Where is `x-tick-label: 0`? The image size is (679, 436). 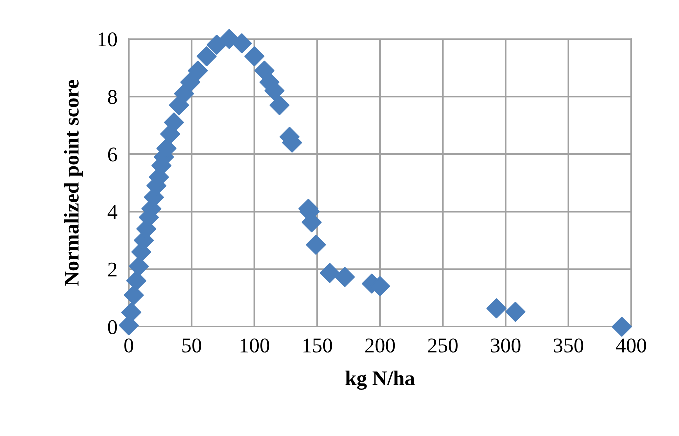 x-tick-label: 0 is located at coordinates (129, 345).